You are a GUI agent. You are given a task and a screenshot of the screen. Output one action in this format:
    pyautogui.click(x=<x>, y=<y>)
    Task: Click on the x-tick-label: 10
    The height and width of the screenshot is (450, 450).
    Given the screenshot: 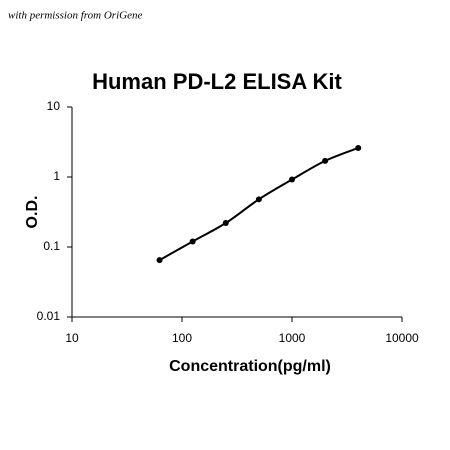 What is the action you would take?
    pyautogui.click(x=72, y=338)
    